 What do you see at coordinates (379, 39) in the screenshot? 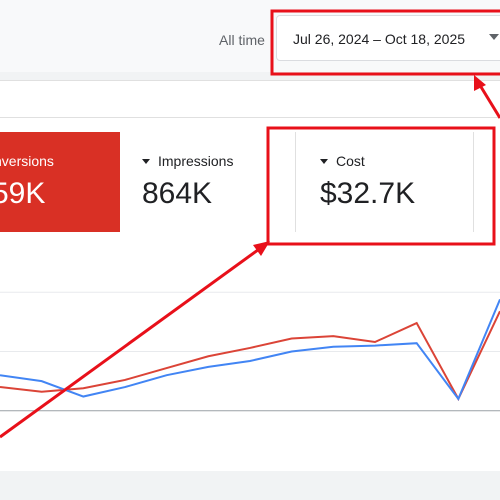
I see `date-range-text: Jul 26, 2024 – Oct 18, 2025` at bounding box center [379, 39].